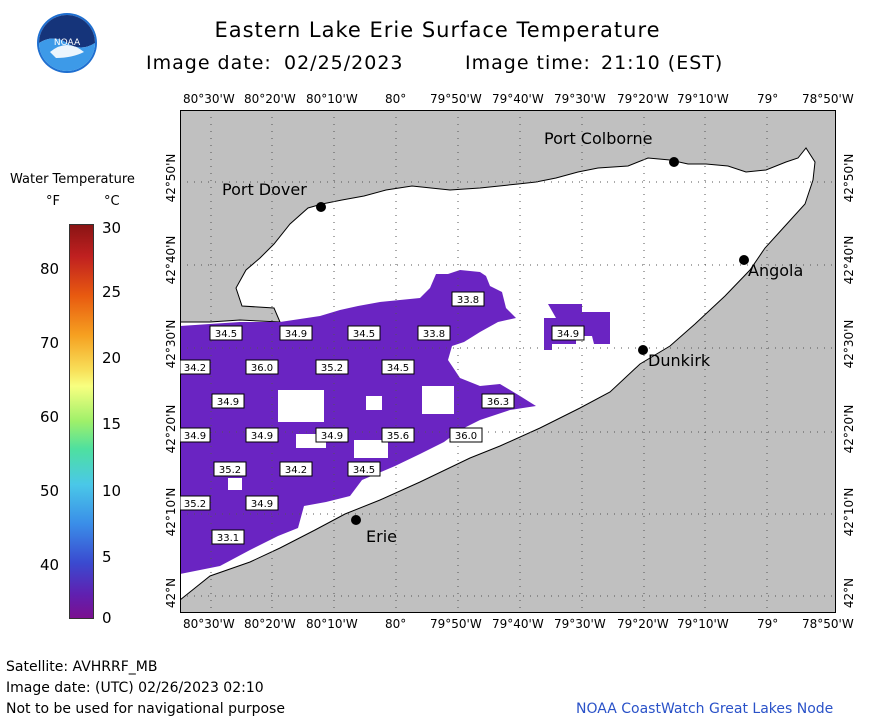 Image resolution: width=875 pixels, height=724 pixels. What do you see at coordinates (849, 429) in the screenshot?
I see `lat-label-right: 42°20'N` at bounding box center [849, 429].